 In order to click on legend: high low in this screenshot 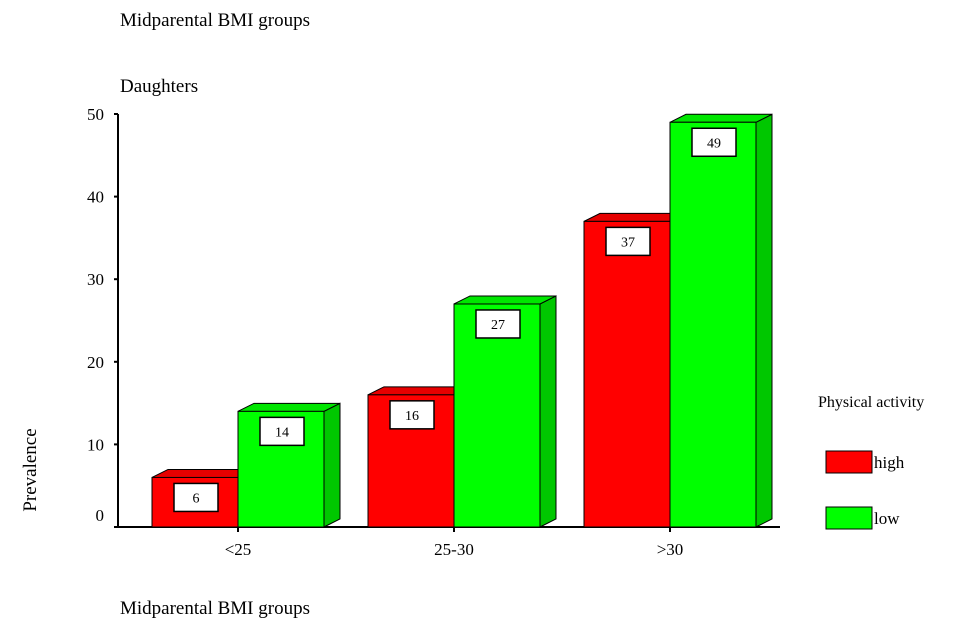, I will do `click(865, 490)`.